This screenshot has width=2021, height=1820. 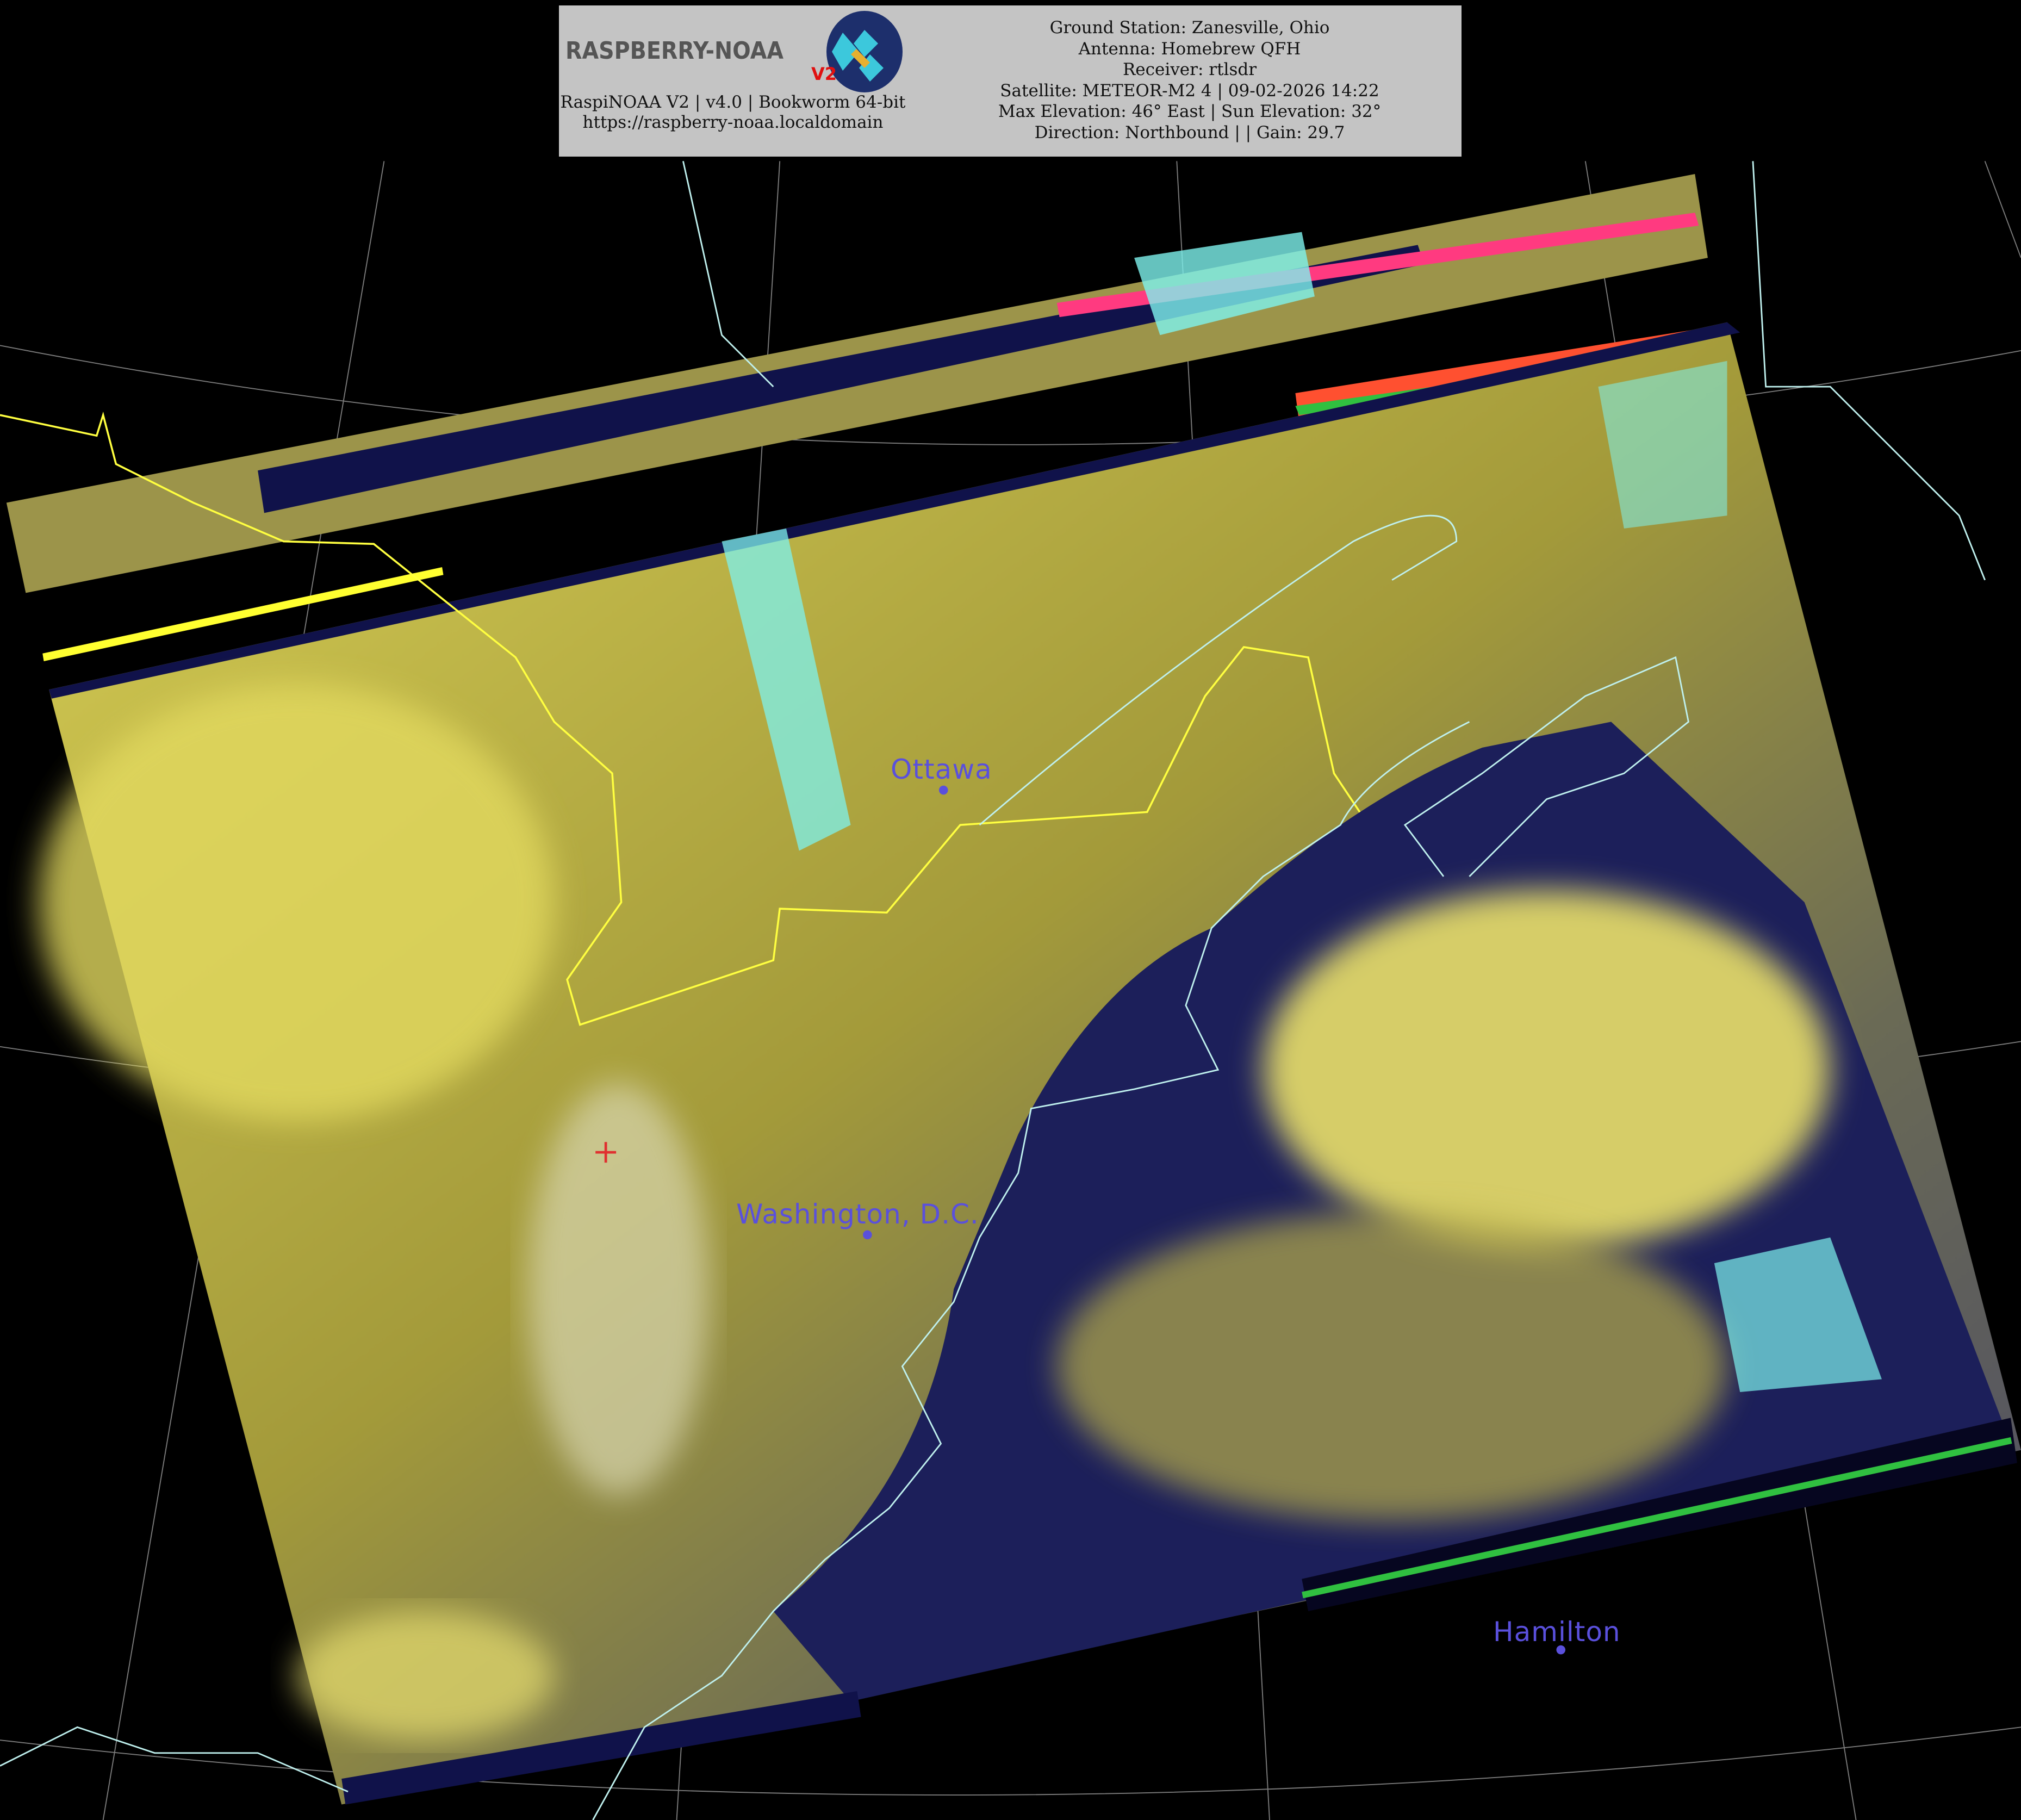 What do you see at coordinates (824, 74) in the screenshot?
I see `logo-badge: V2` at bounding box center [824, 74].